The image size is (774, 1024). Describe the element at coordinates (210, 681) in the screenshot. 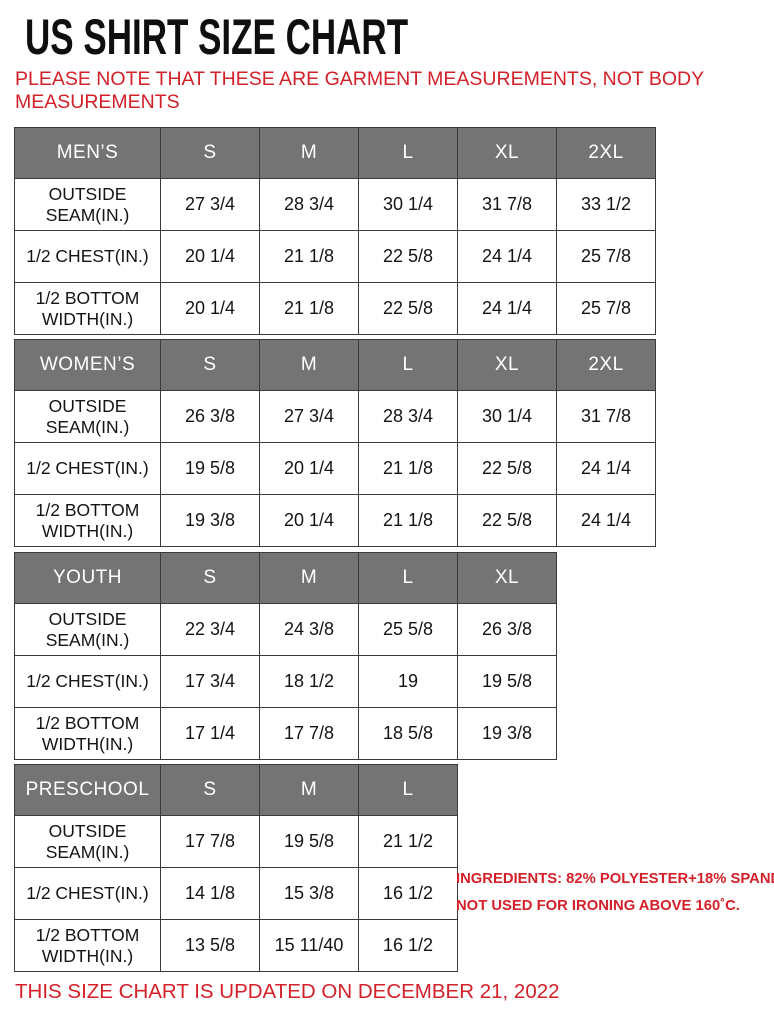

I see `size-value-cell: 17 3/4` at that location.